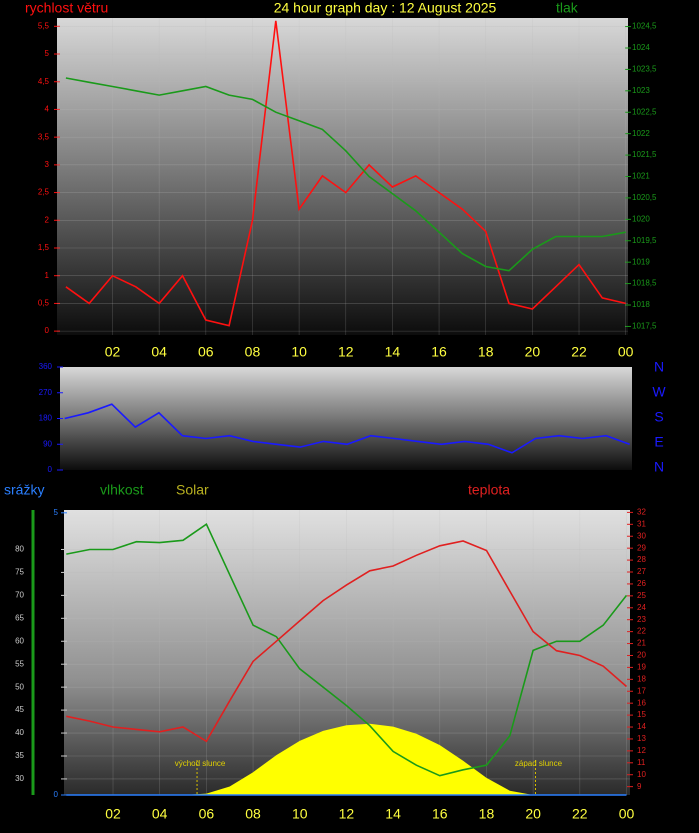 This screenshot has height=833, width=699. I want to click on y-tick-label: 24, so click(641, 607).